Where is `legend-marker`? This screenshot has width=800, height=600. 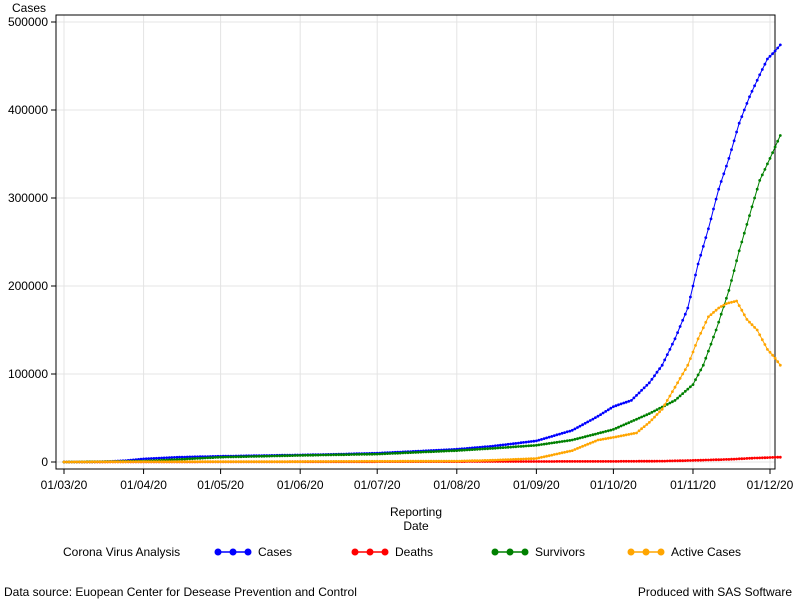
legend-marker is located at coordinates (385, 552).